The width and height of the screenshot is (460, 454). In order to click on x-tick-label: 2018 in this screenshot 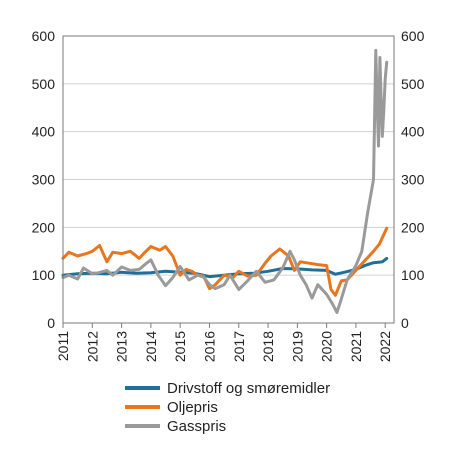, I will do `click(268, 346)`.